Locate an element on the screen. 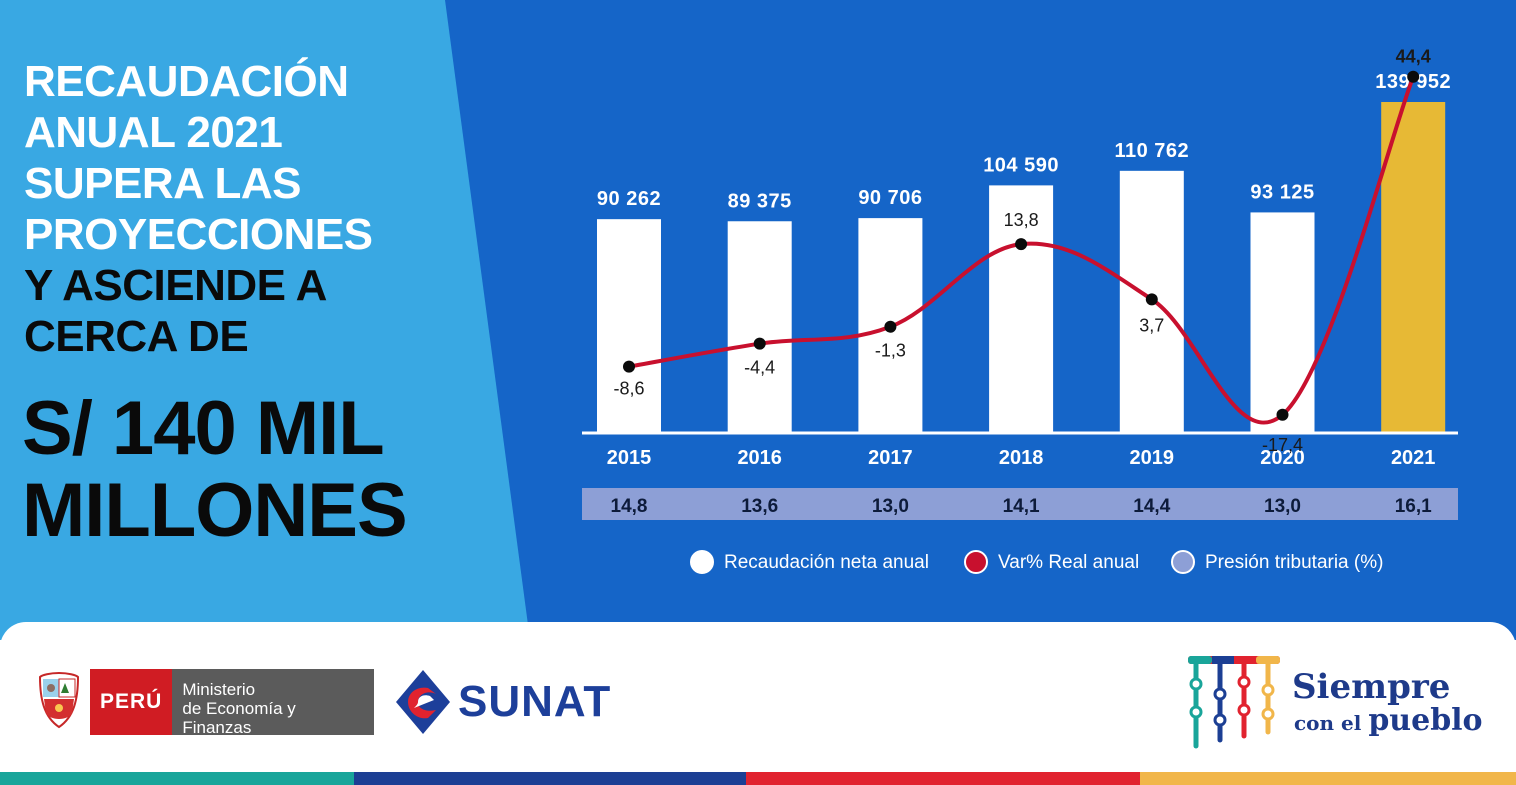 This screenshot has width=1516, height=785. x-tick-label: 2020 is located at coordinates (1282, 458).